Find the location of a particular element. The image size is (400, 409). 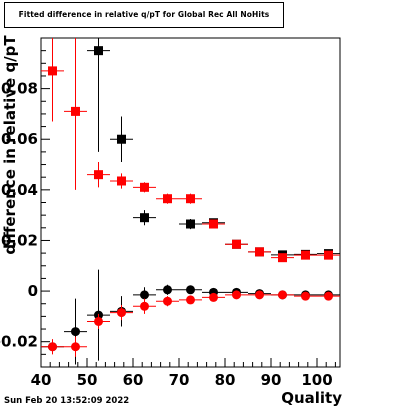

y-tick-label: 0.04 is located at coordinates (19, 190).